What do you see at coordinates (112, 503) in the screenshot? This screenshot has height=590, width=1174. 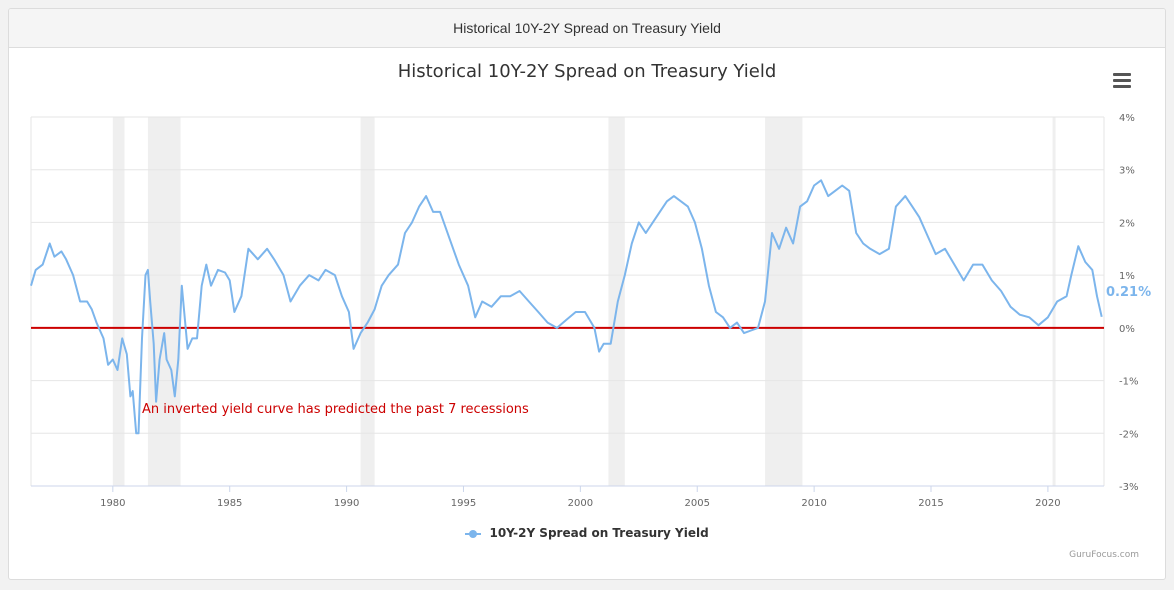 I see `x-tick-label: 1980` at bounding box center [112, 503].